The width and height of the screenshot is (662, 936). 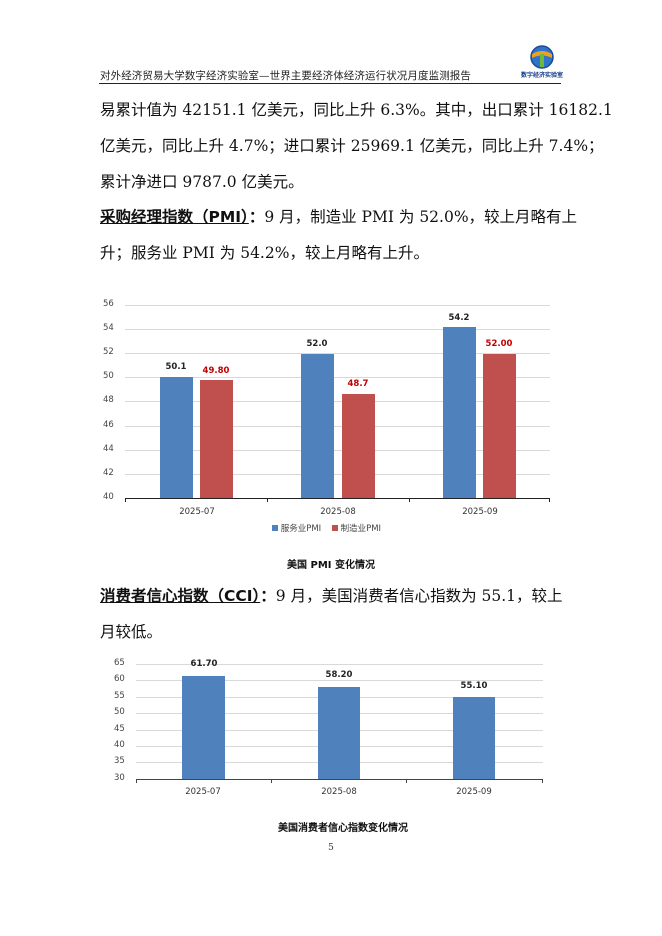 What do you see at coordinates (119, 778) in the screenshot?
I see `y-tick: 30` at bounding box center [119, 778].